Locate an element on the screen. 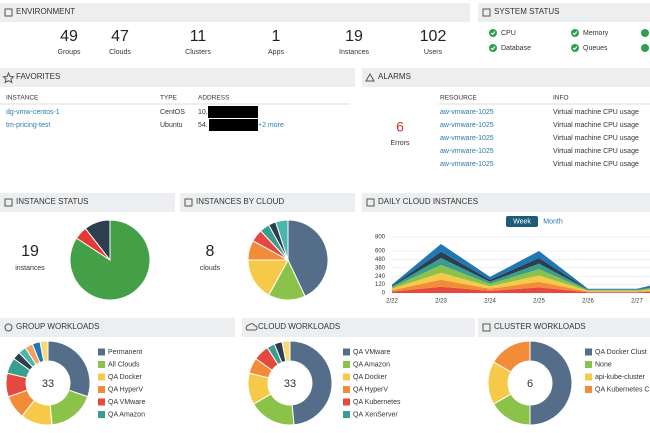  plot-area is located at coordinates (521, 268).